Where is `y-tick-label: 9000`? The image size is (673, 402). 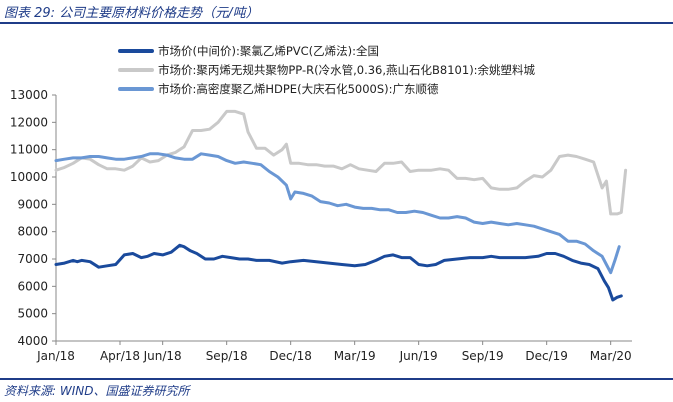 y-tick-label: 9000 is located at coordinates (32, 204).